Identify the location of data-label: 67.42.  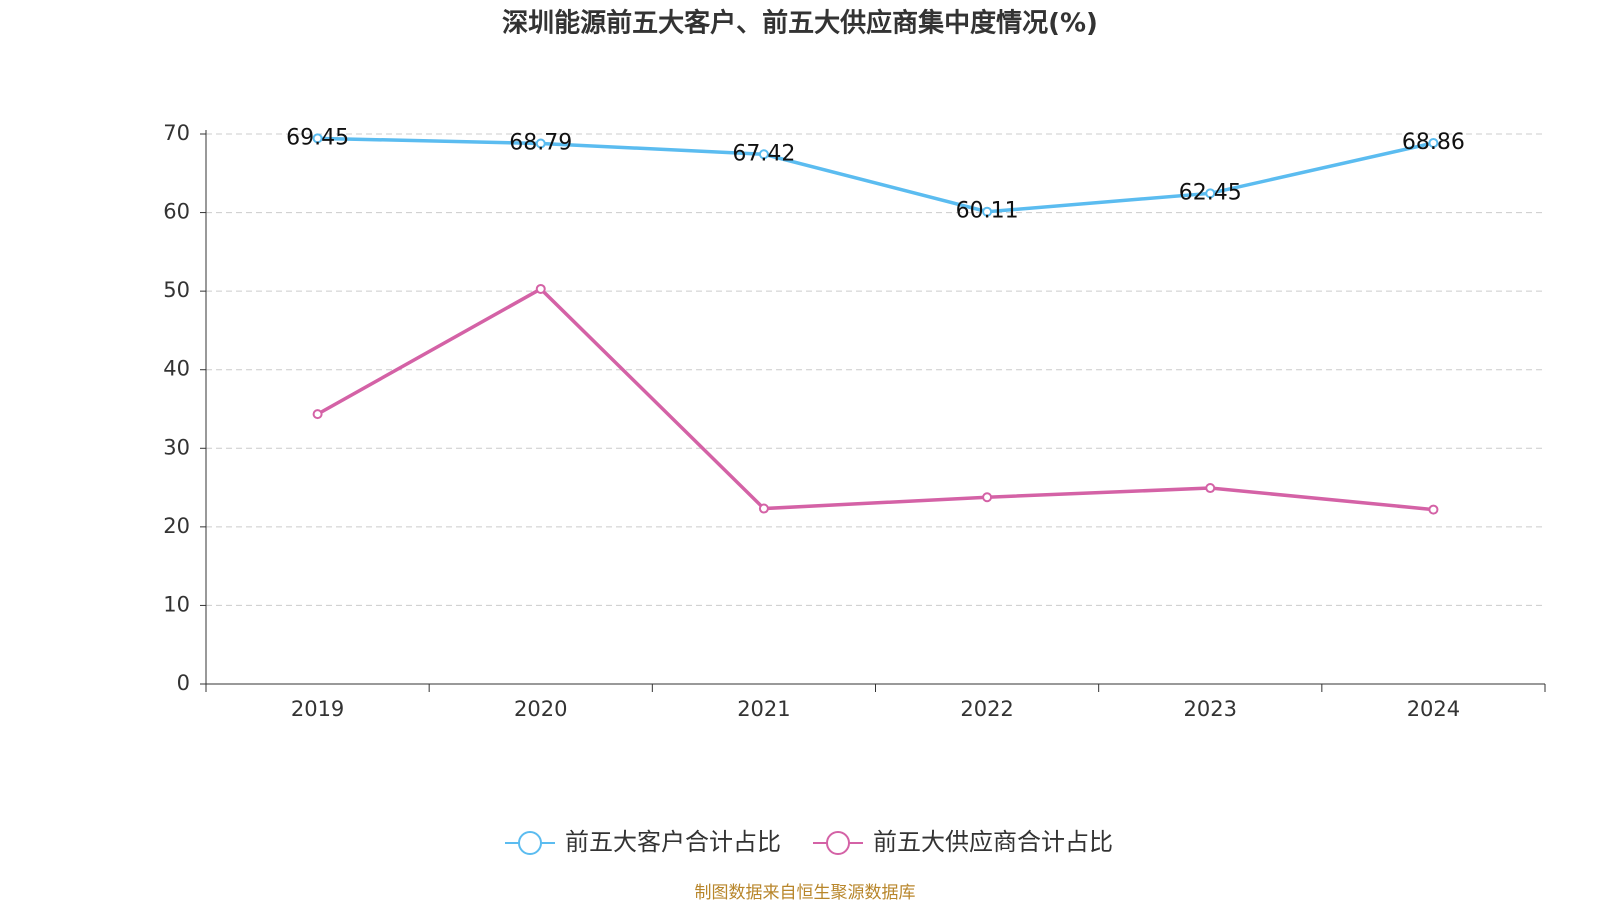
(763, 153).